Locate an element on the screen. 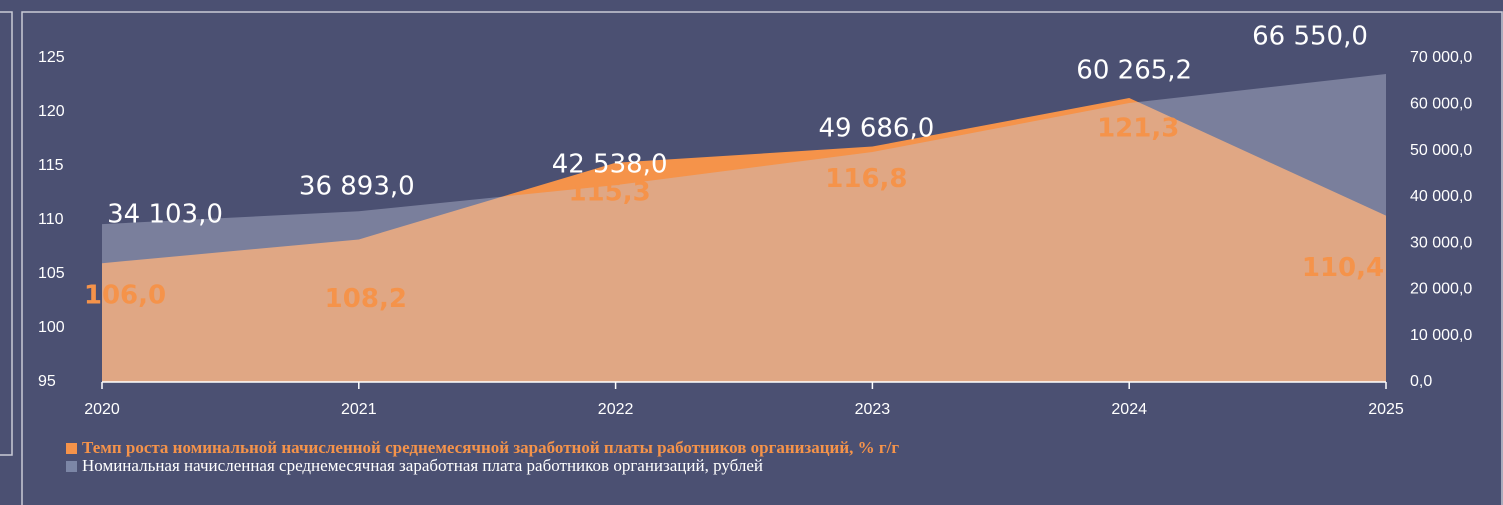 The height and width of the screenshot is (505, 1503). y2-tick-label: 50 000,0 is located at coordinates (1441, 150).